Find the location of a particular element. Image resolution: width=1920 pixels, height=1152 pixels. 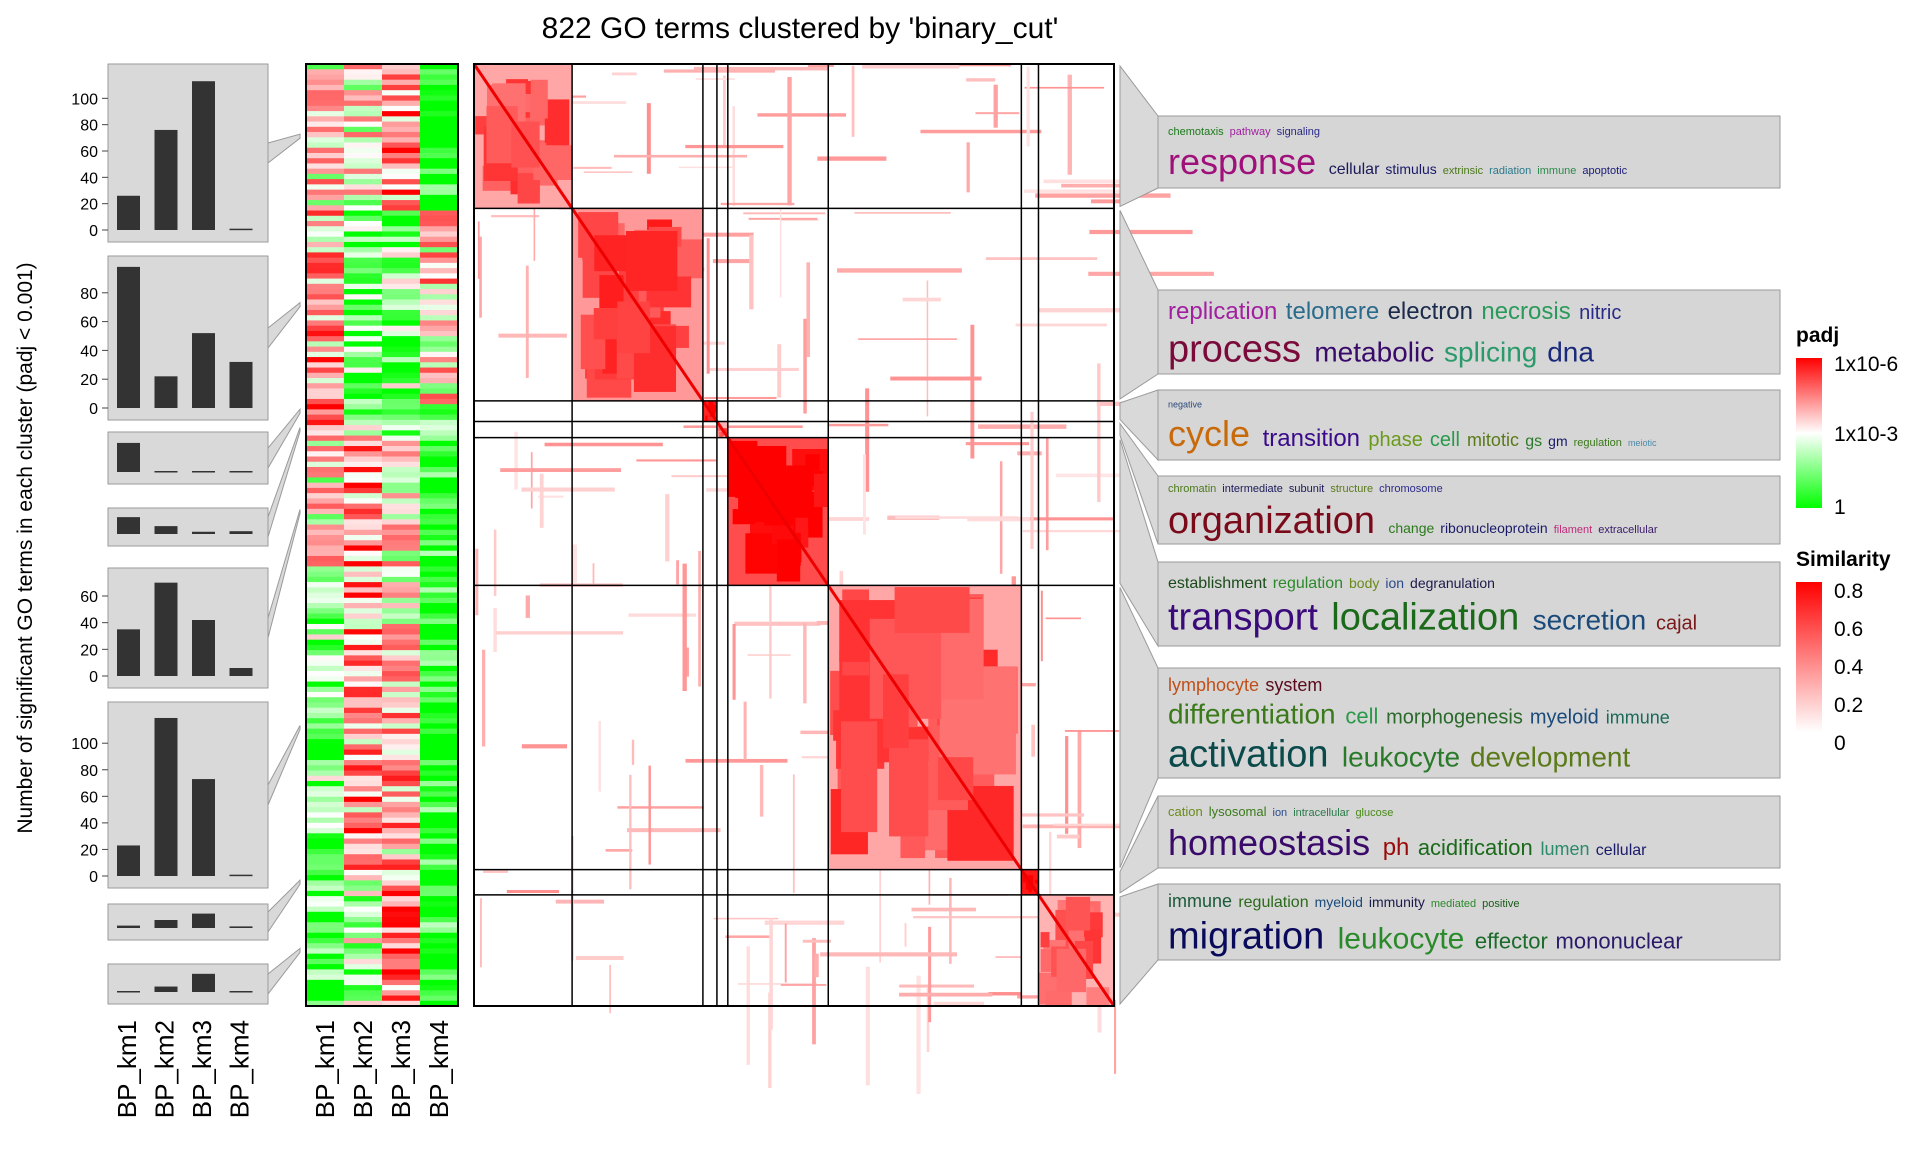

cloud-word: intracellular is located at coordinates (1321, 813).